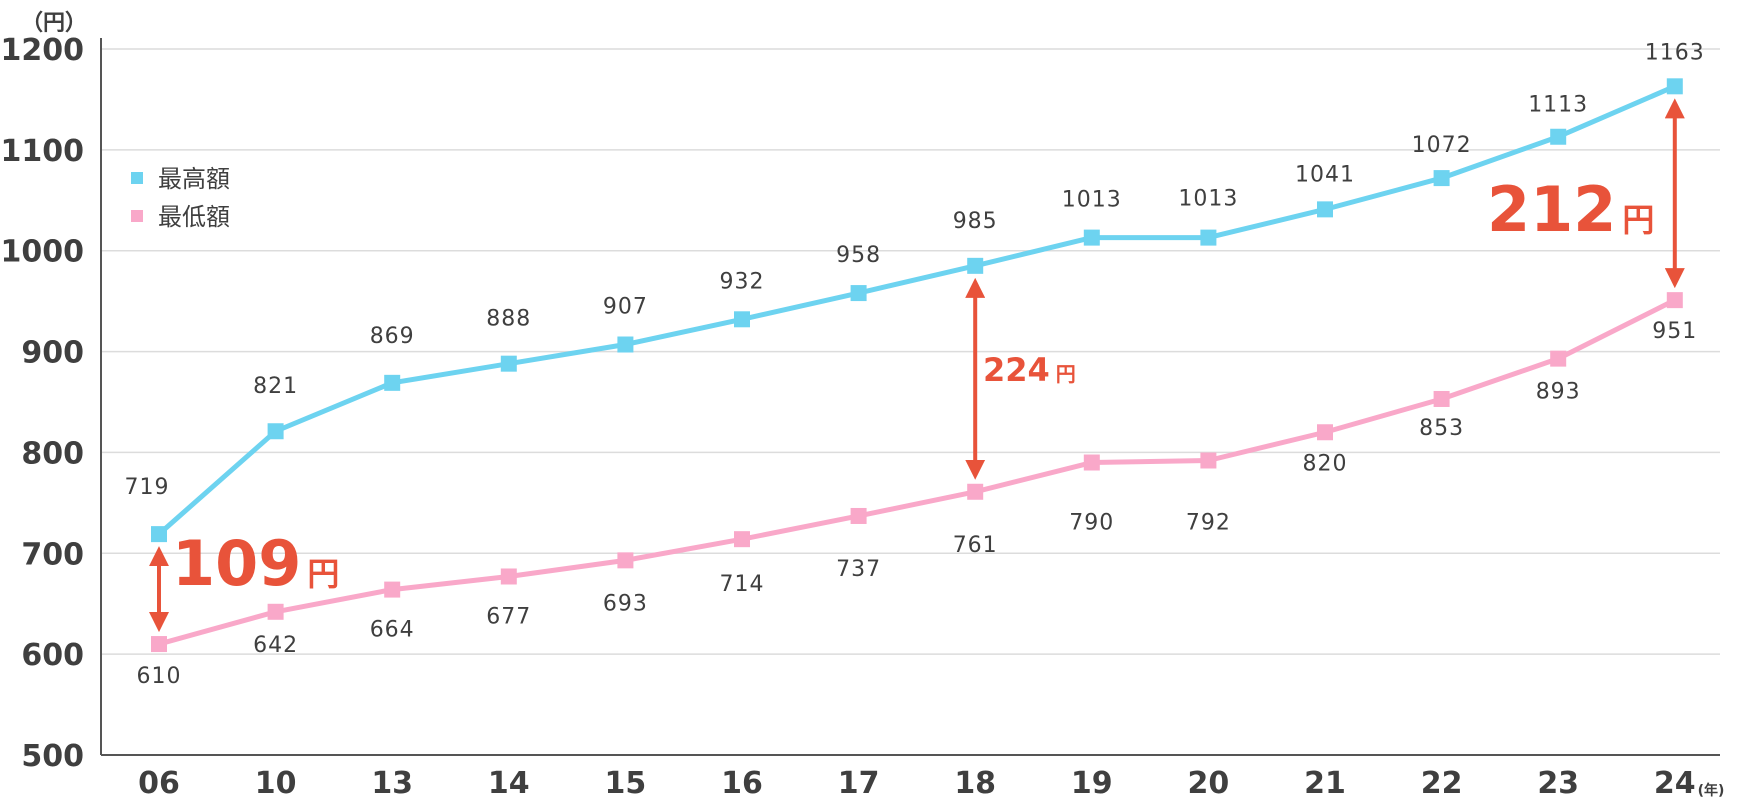 The width and height of the screenshot is (1751, 804). Describe the element at coordinates (1442, 783) in the screenshot. I see `x-tick-label: 22` at that location.